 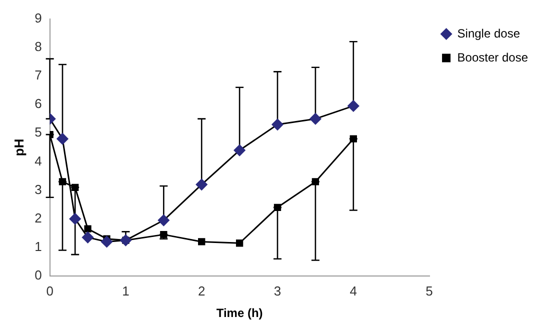 I want to click on y-tick-label: 1, so click(x=38, y=246).